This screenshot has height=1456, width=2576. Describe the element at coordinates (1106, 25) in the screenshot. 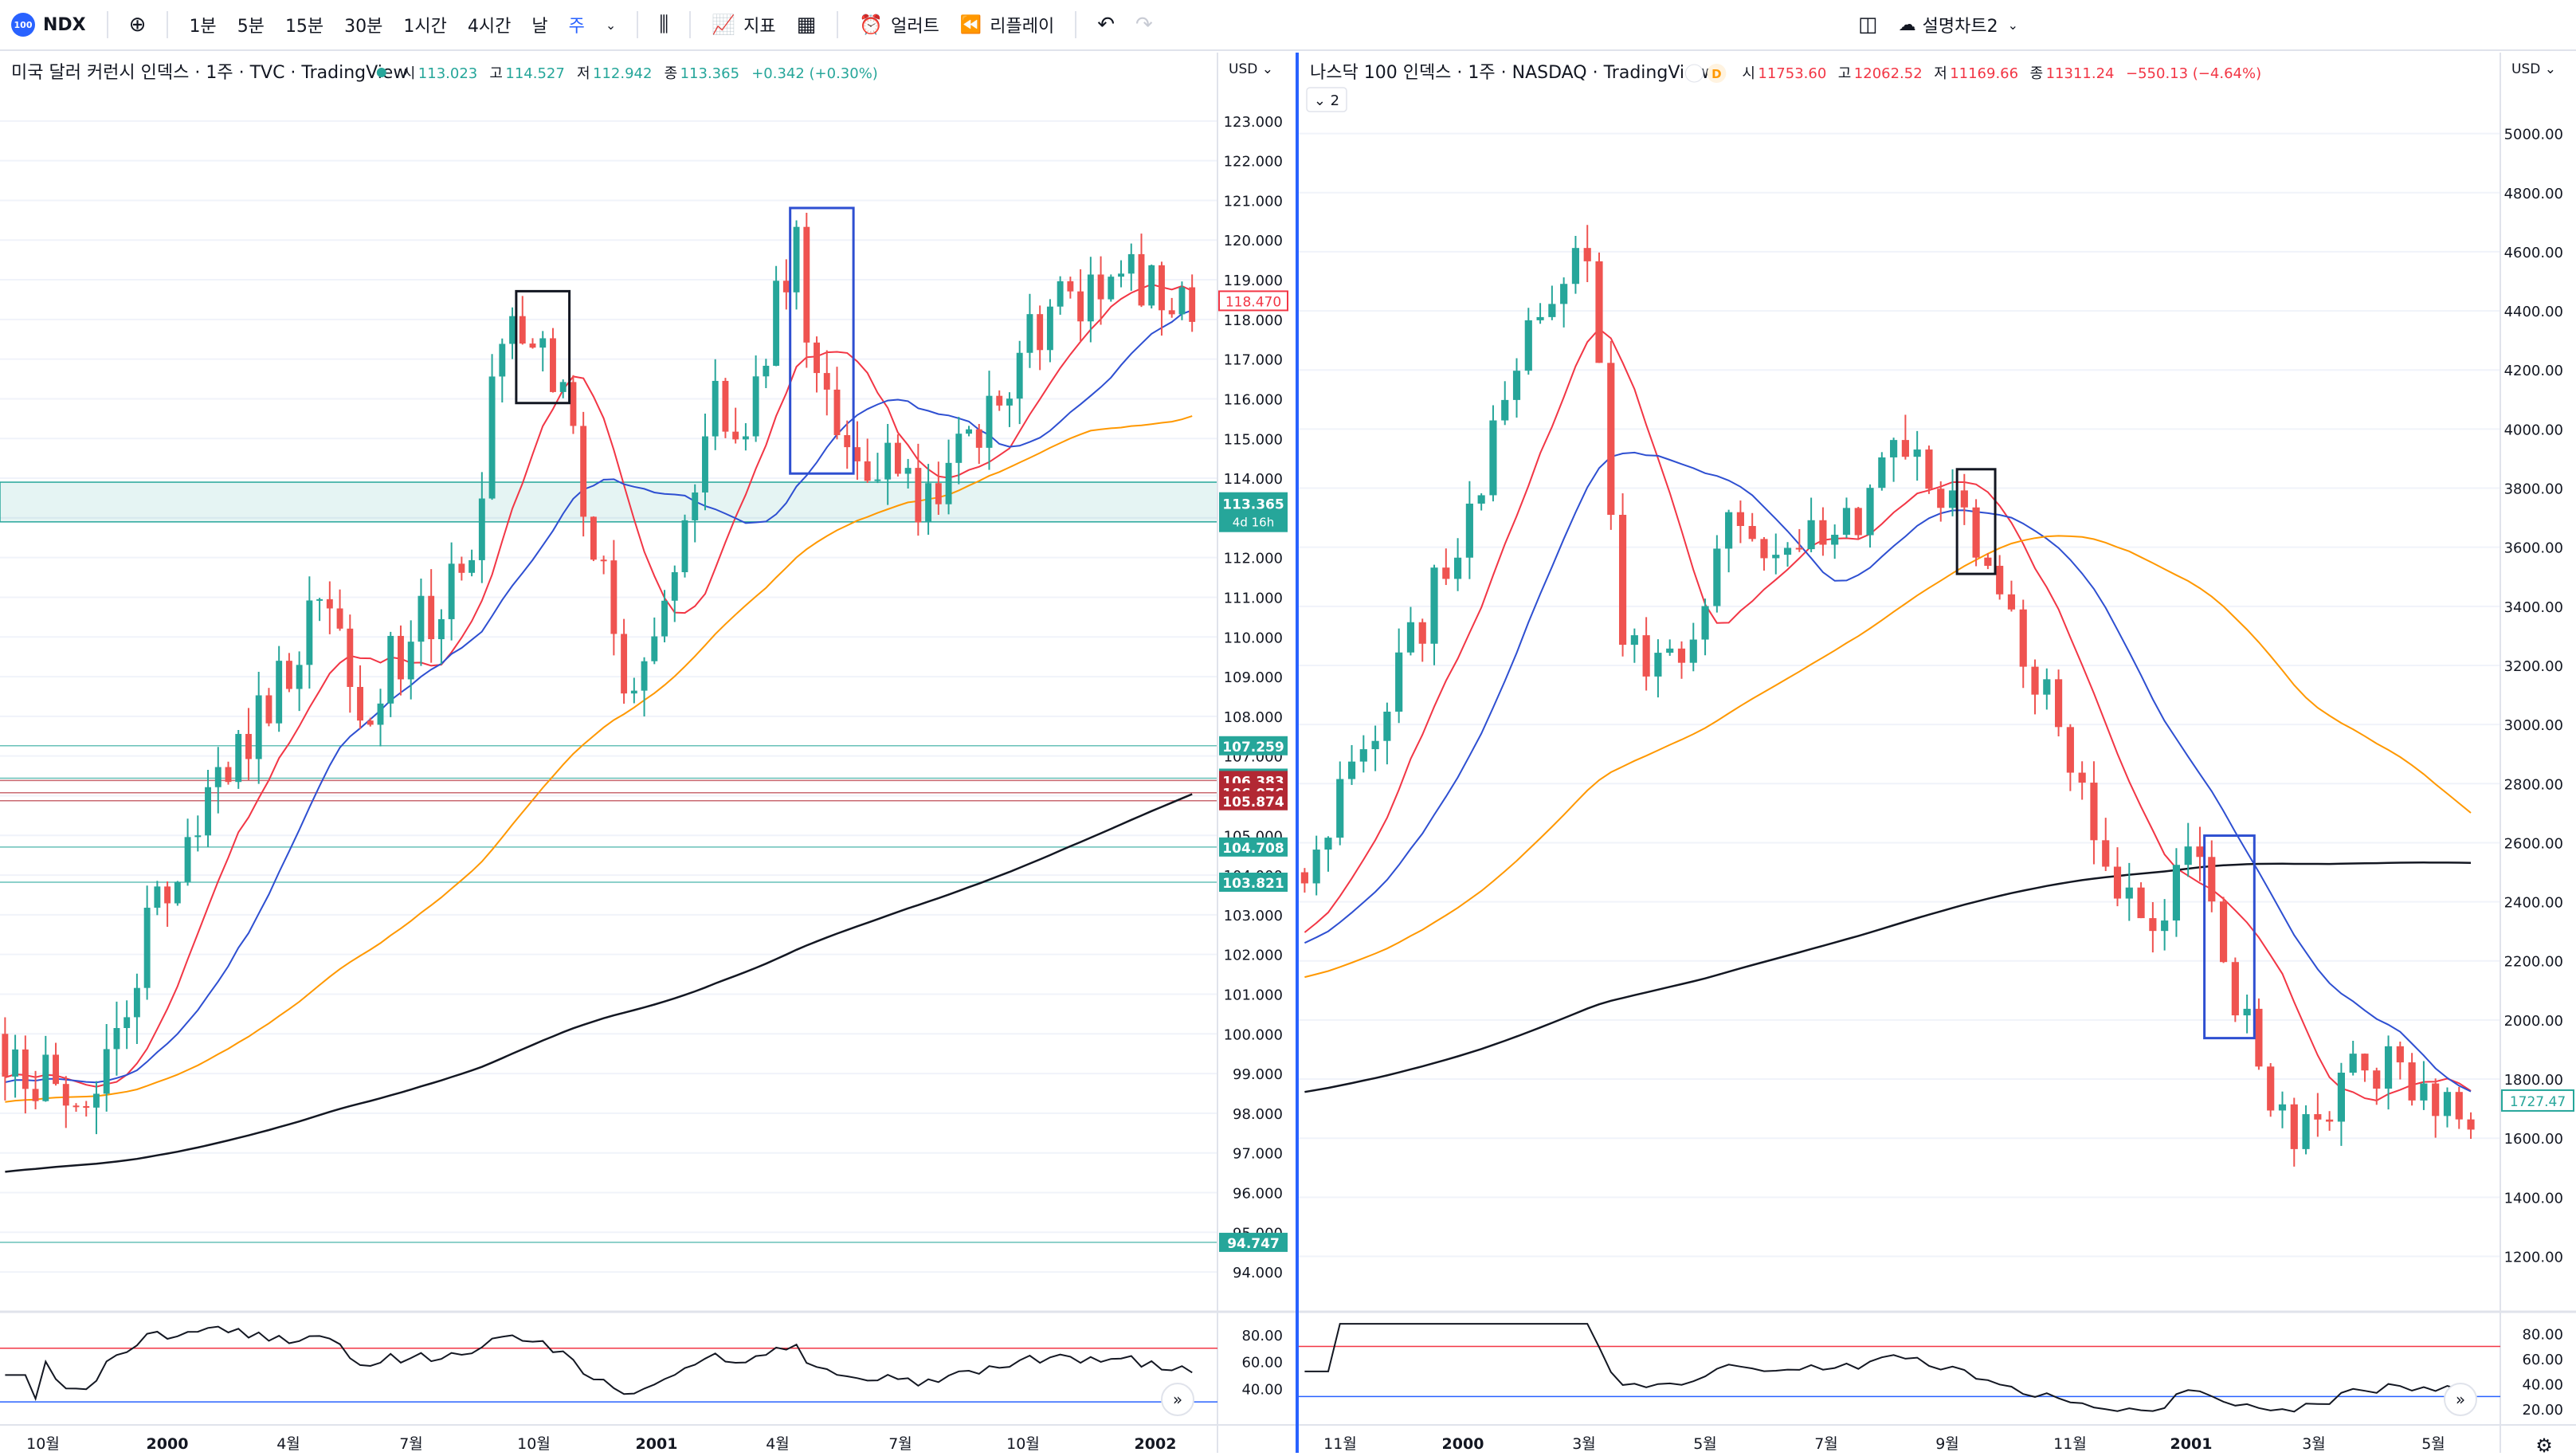

I see `undo-icon: ↶` at that location.